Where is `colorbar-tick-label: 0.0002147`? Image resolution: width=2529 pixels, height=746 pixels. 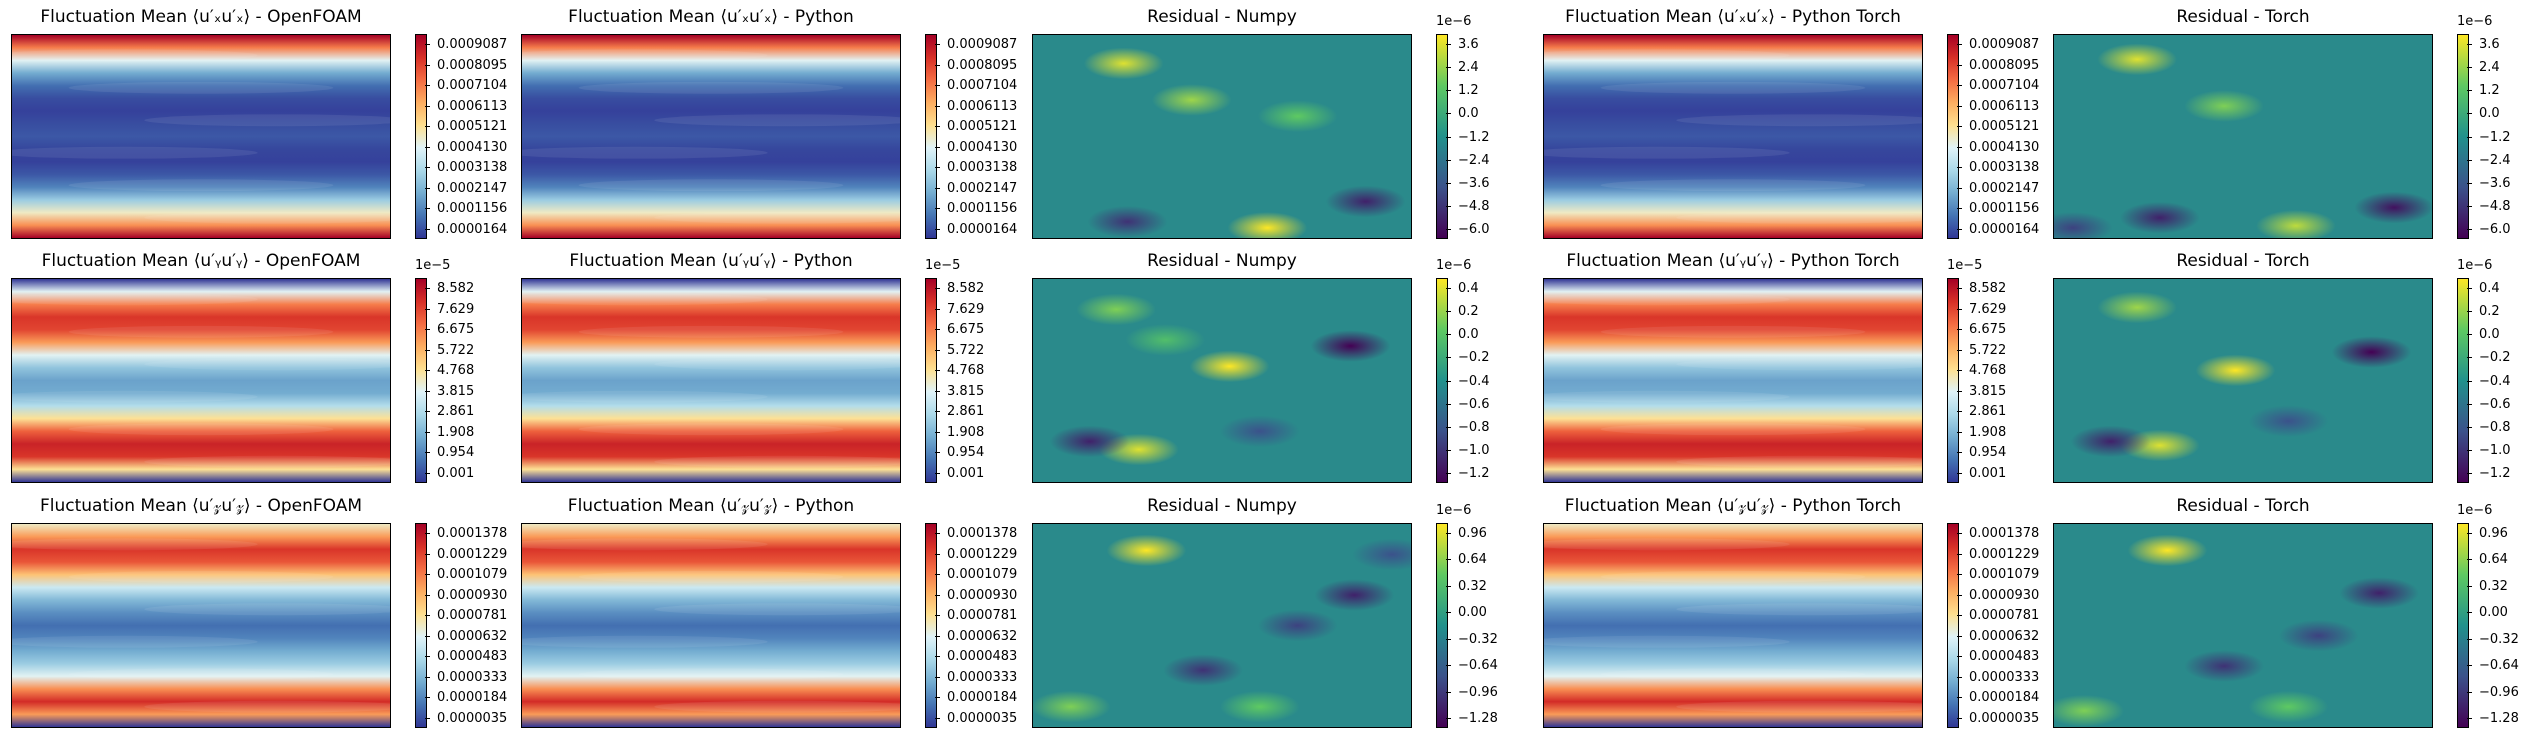 colorbar-tick-label: 0.0002147 is located at coordinates (976, 188).